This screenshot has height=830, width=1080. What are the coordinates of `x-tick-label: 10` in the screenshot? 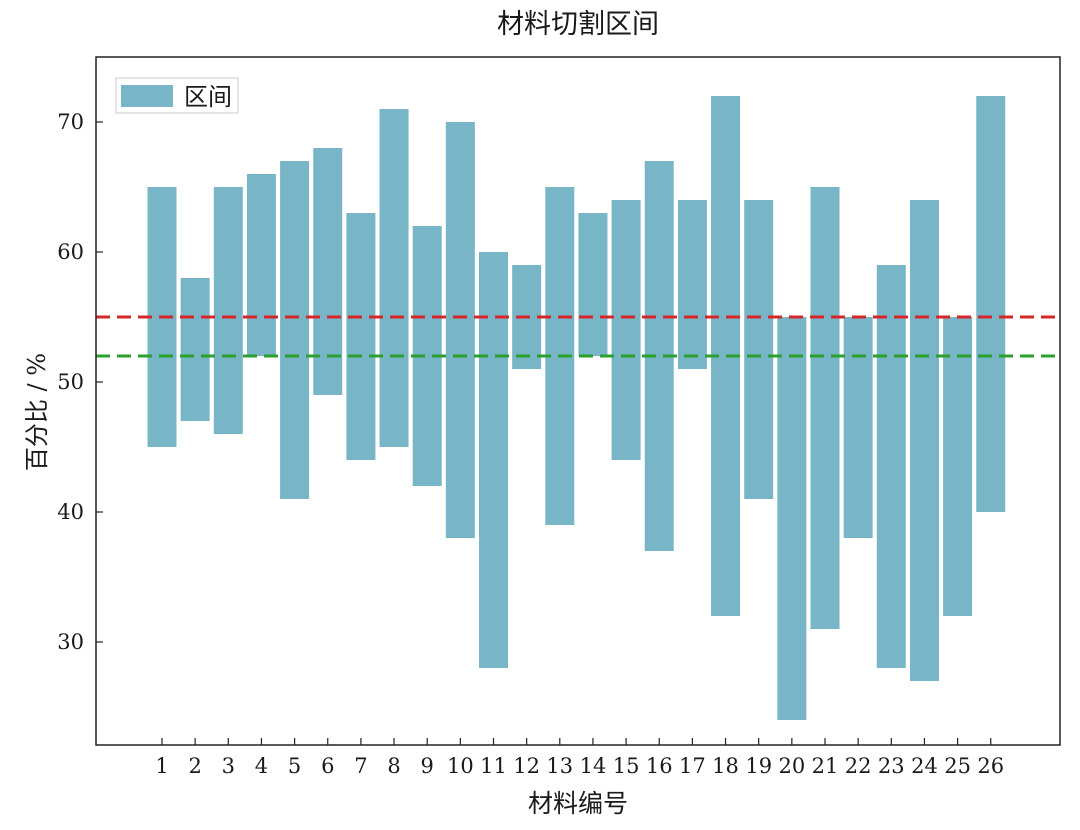 It's located at (460, 766).